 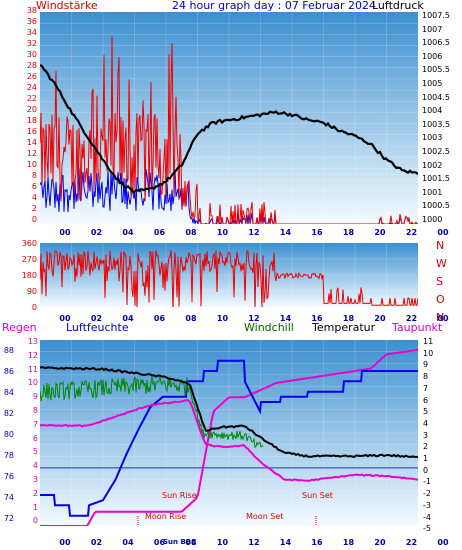 I want to click on hour-tick: 20, so click(x=380, y=232).